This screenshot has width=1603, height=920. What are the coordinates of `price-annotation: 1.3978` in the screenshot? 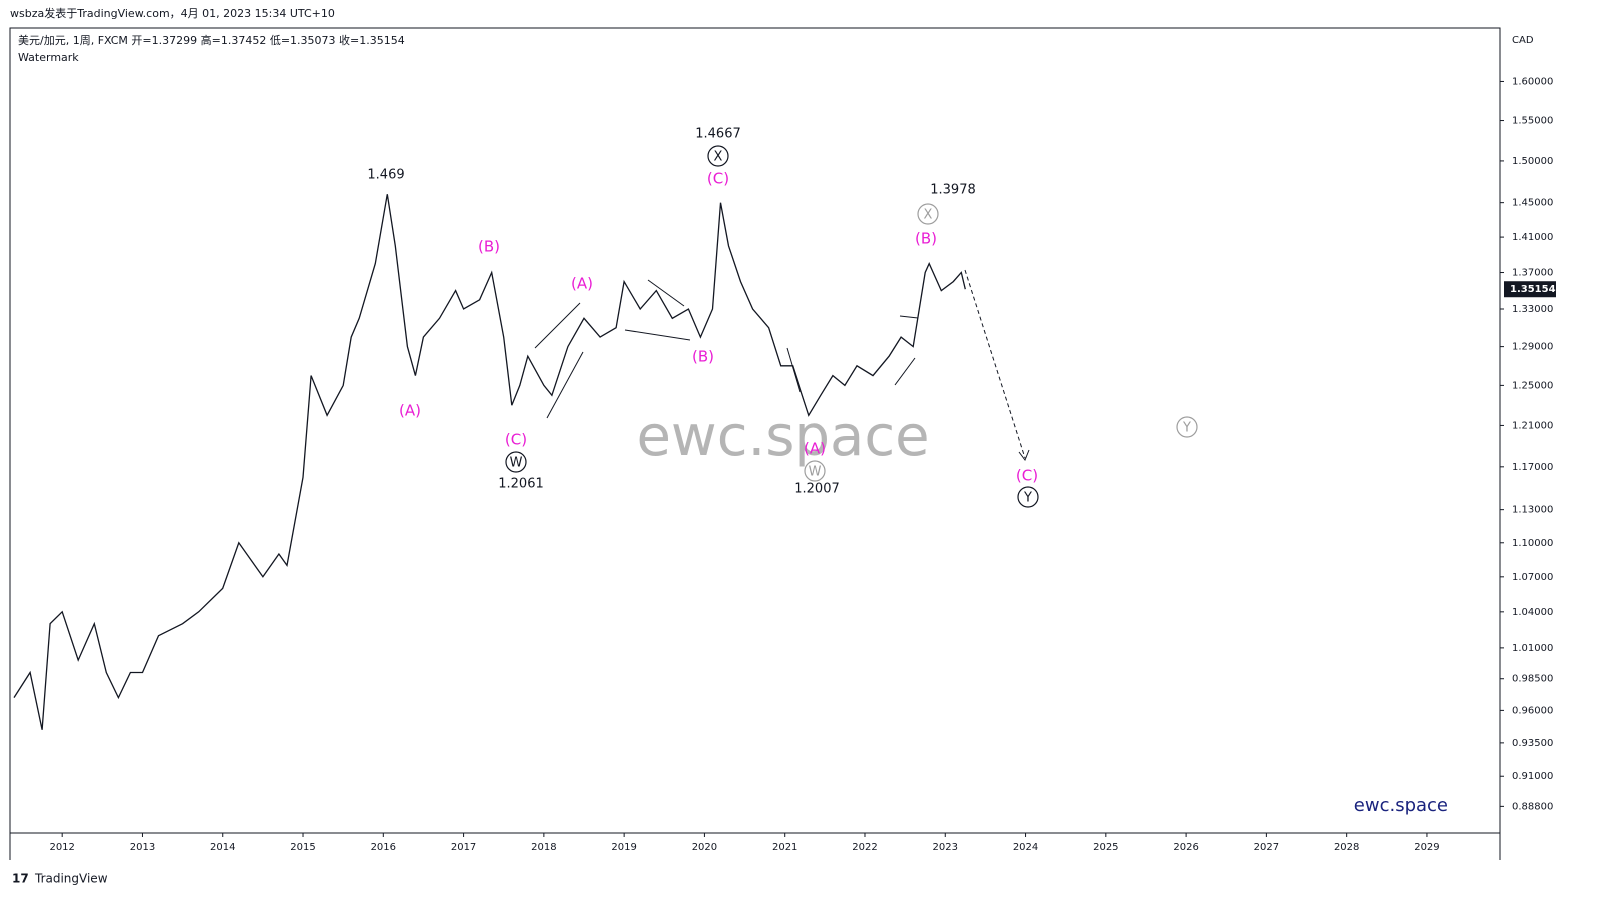 It's located at (953, 190).